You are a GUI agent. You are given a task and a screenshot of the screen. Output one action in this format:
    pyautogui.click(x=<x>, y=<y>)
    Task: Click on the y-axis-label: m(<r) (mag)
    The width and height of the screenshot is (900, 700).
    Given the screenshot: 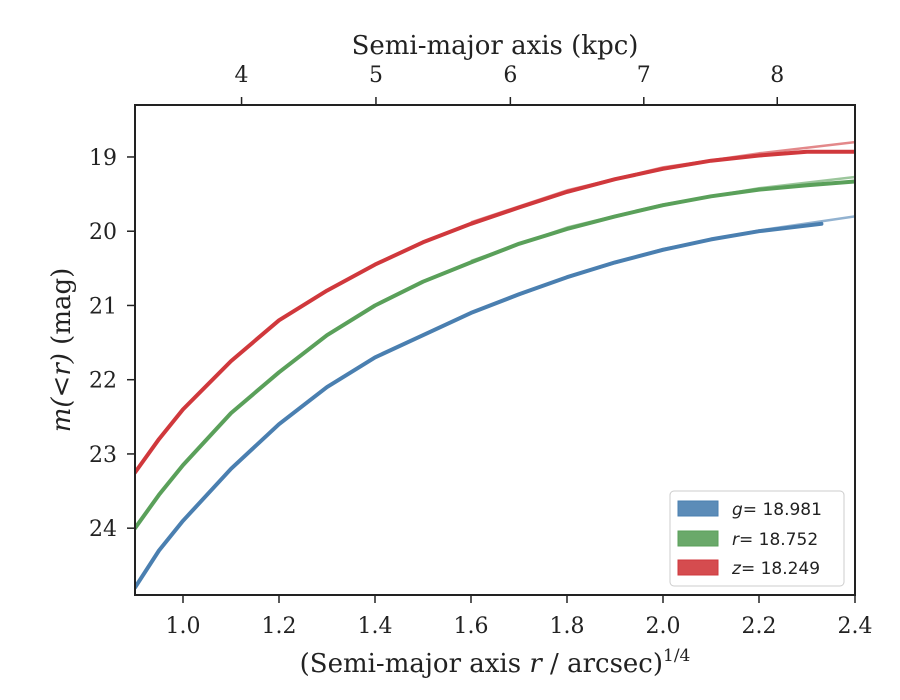 What is the action you would take?
    pyautogui.click(x=62, y=350)
    